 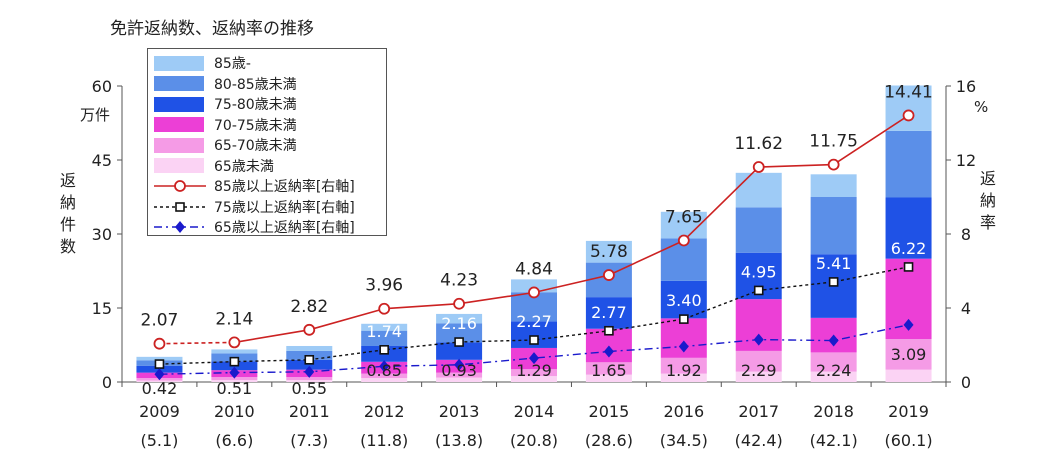 I want to click on data-label-75: 3.40, so click(x=684, y=300).